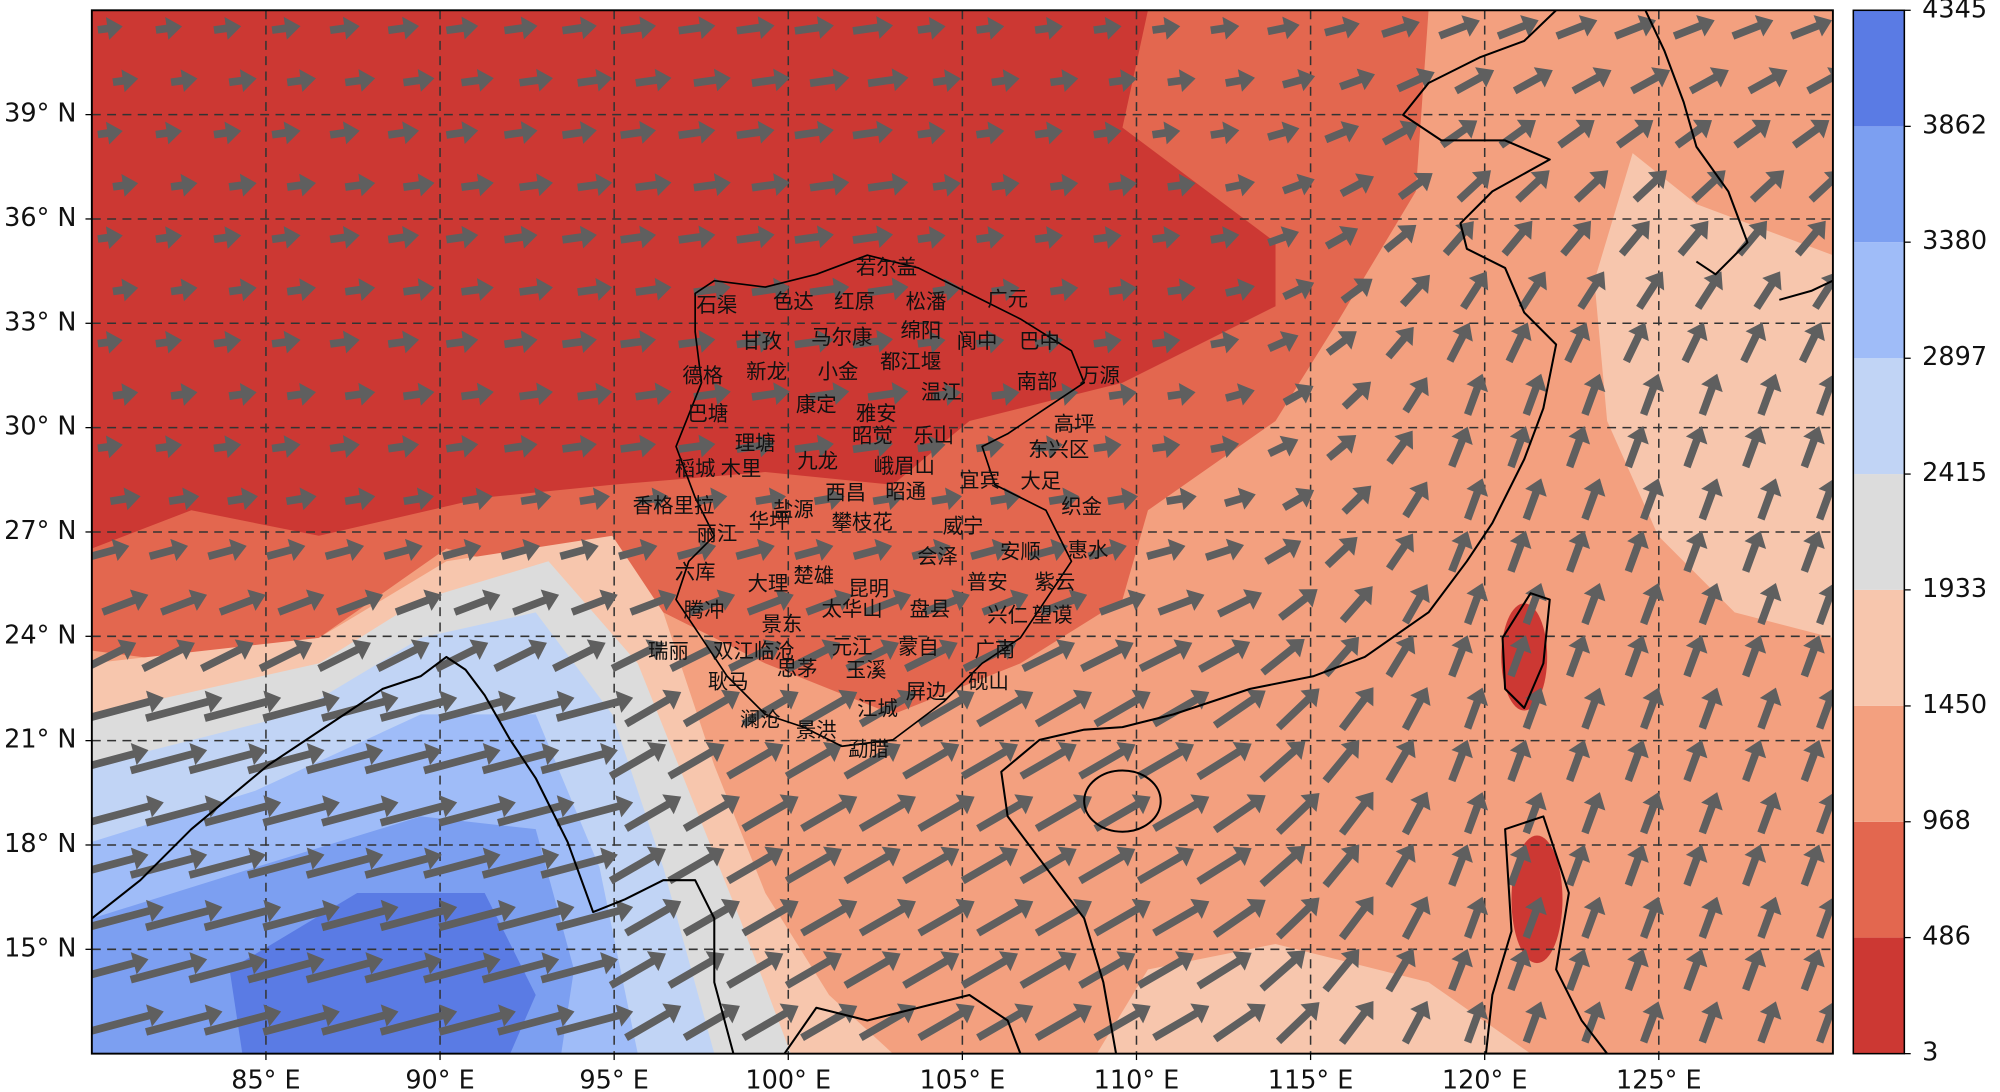 Image resolution: width=2000 pixels, height=1092 pixels. Describe the element at coordinates (926, 692) in the screenshot. I see `city-label: 屏边` at that location.